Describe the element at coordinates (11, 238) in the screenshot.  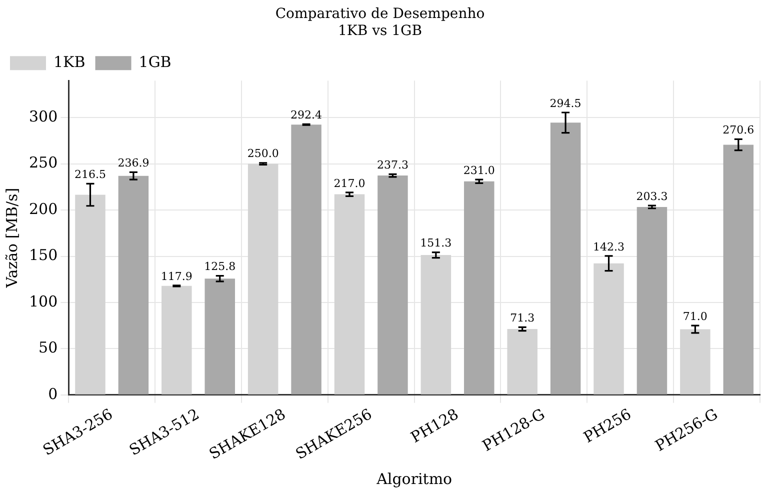
I see `y-axis-title: Vazão [MB/s]` at that location.